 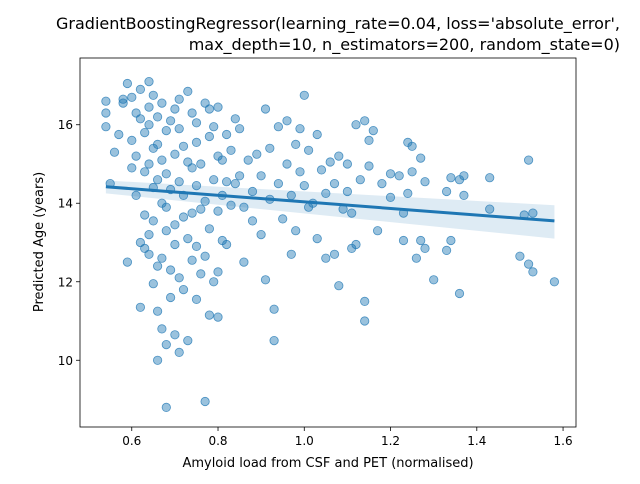 What do you see at coordinates (131, 441) in the screenshot?
I see `x-tick-label: 0.6` at bounding box center [131, 441].